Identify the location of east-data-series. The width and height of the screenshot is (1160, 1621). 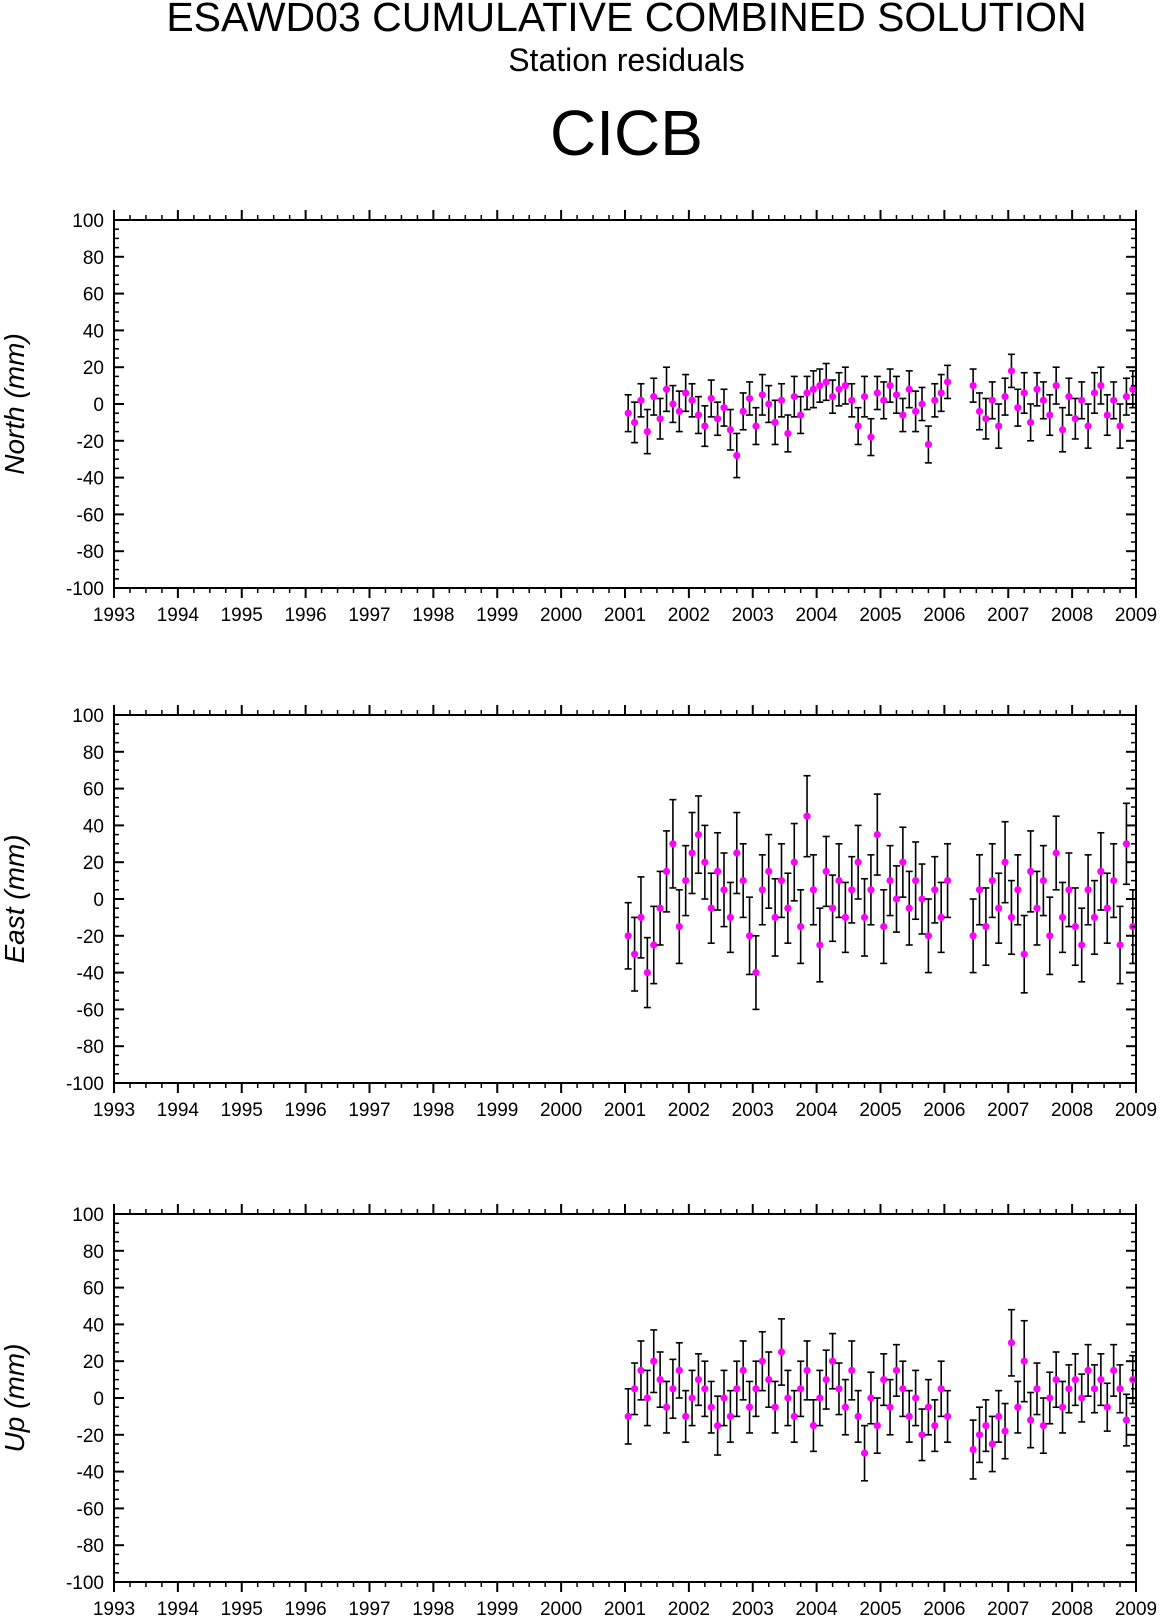
(880, 892).